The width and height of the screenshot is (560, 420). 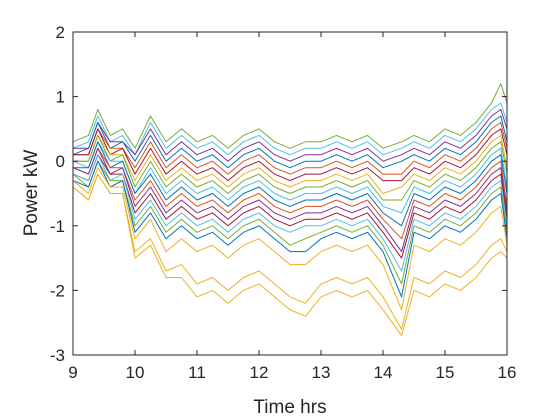 What do you see at coordinates (197, 372) in the screenshot?
I see `x-tick-label-11: 11` at bounding box center [197, 372].